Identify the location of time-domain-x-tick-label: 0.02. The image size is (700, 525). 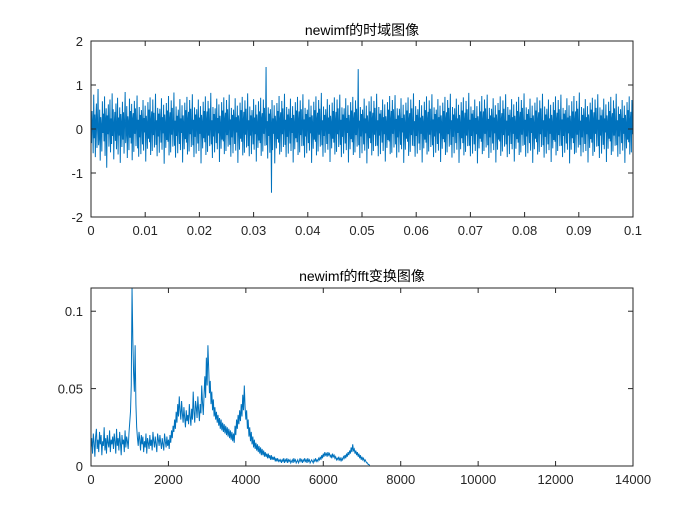
(199, 230).